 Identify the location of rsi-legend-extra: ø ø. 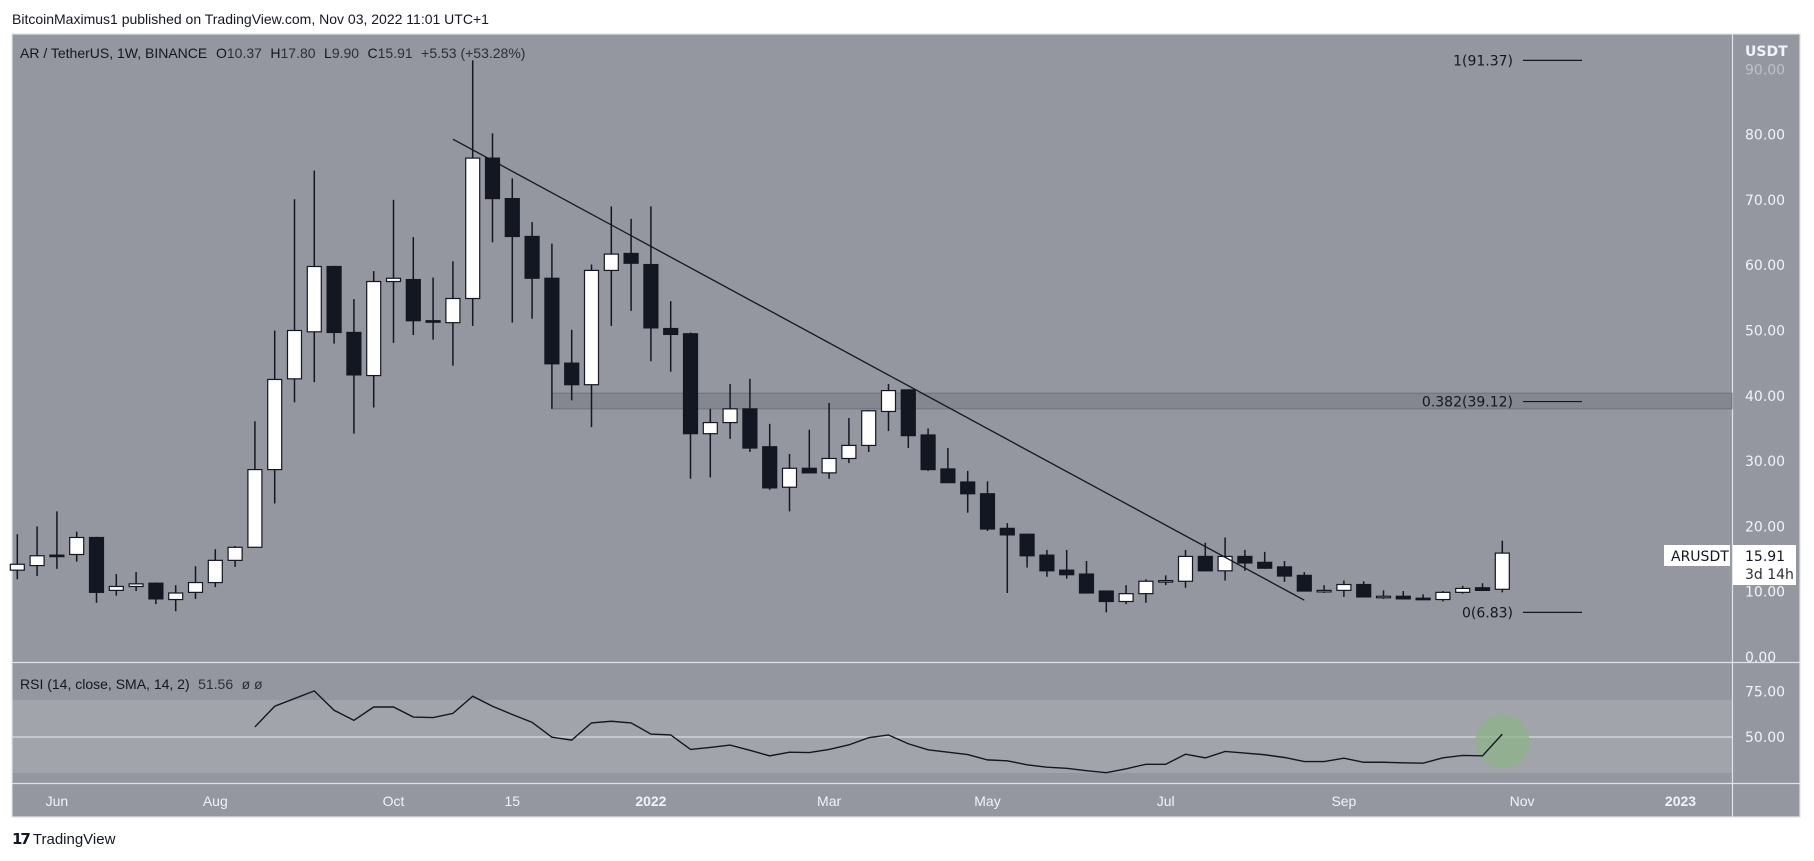
(252, 684).